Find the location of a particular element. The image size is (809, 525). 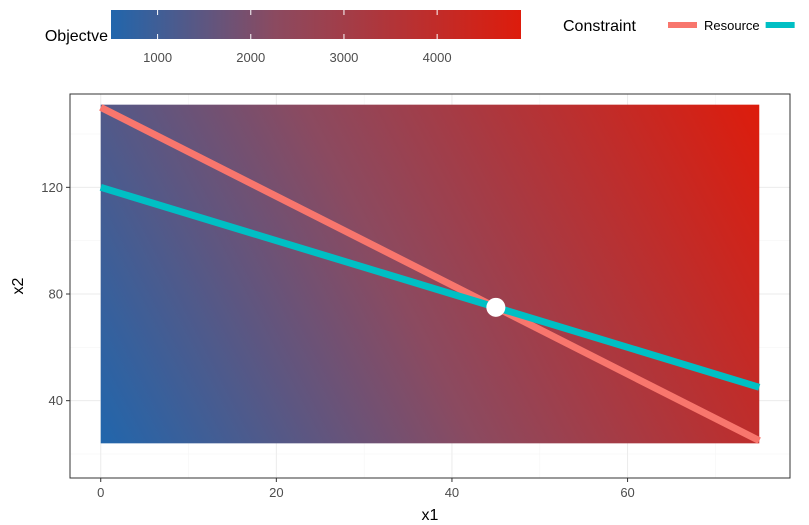

x-tick-label: 40 is located at coordinates (452, 492).